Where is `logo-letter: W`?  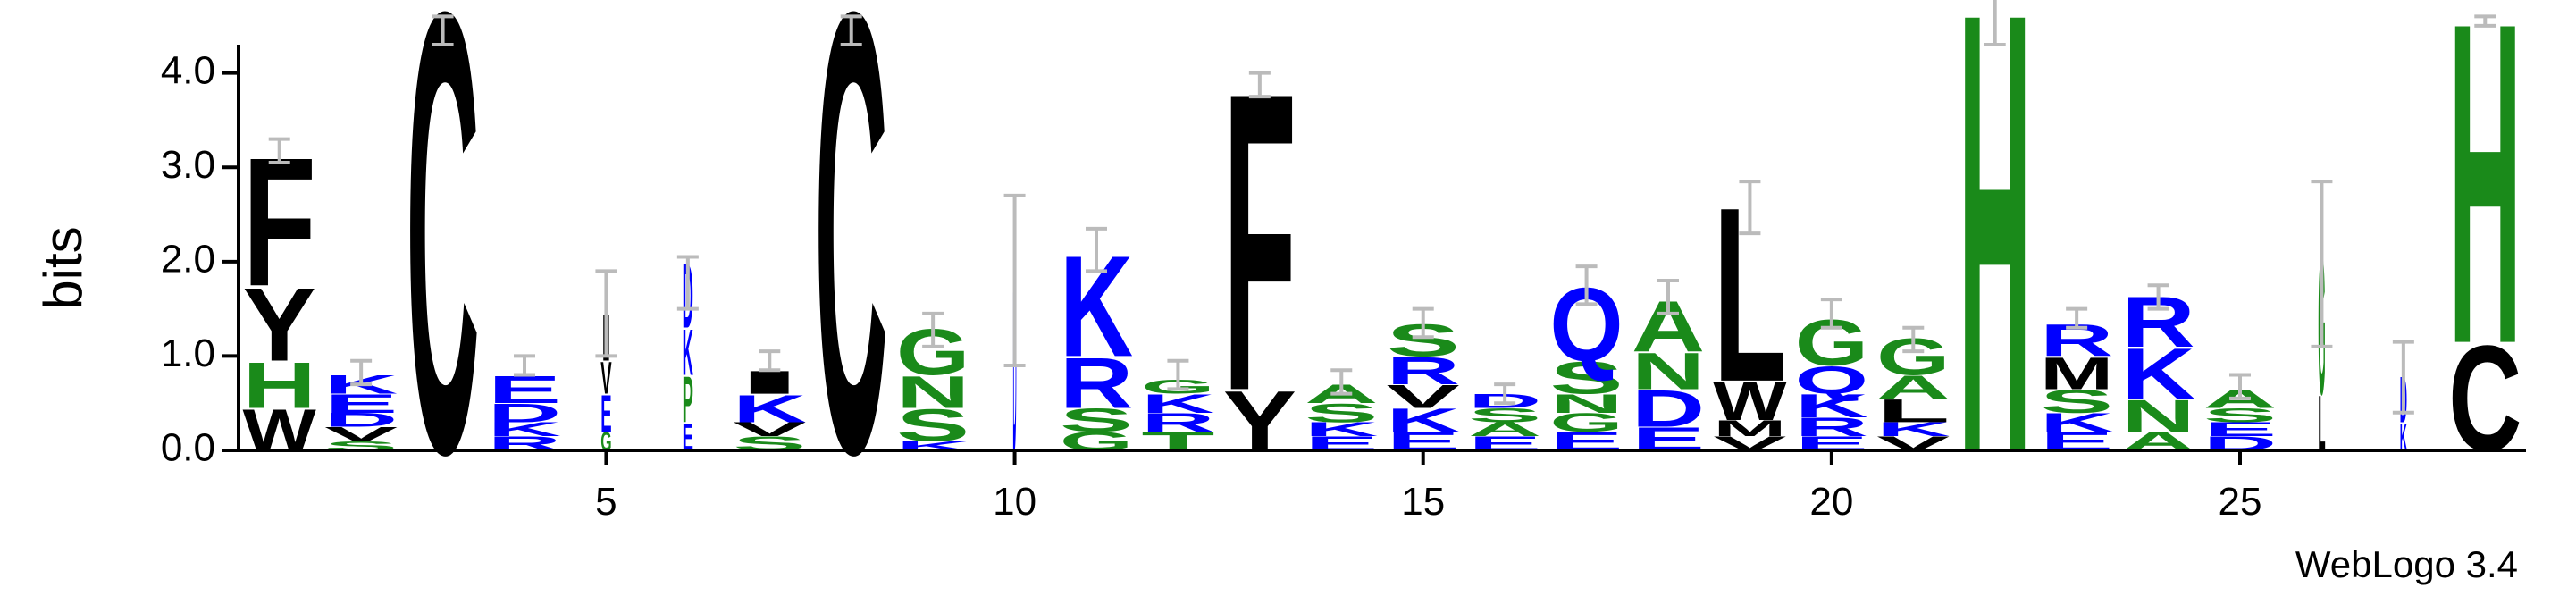
logo-letter: W is located at coordinates (1750, 401).